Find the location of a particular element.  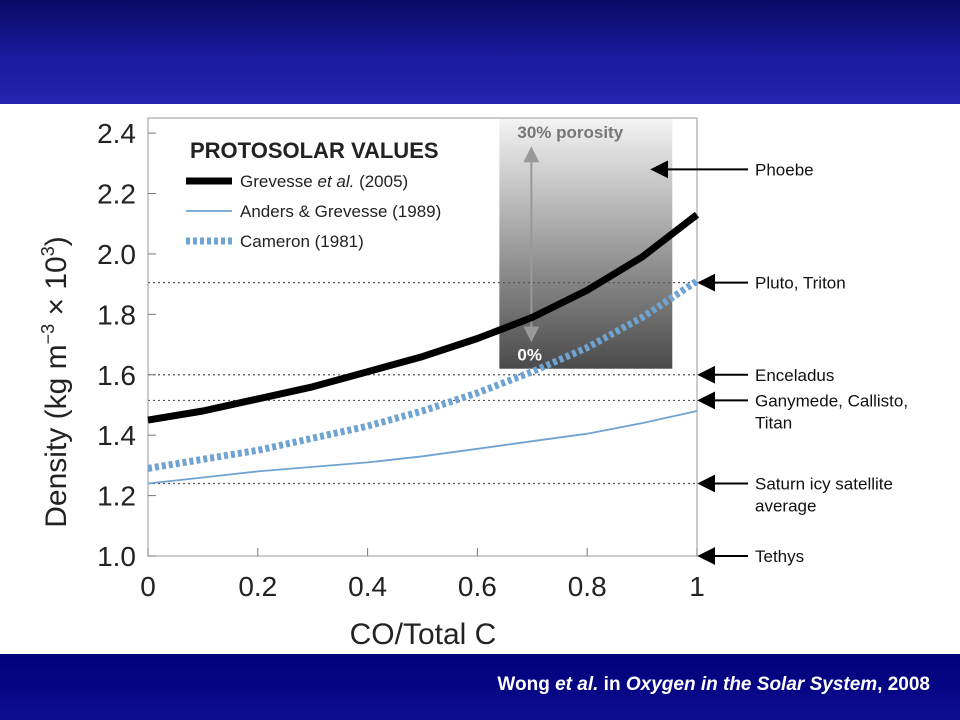

reference-label: Tethys is located at coordinates (779, 556).